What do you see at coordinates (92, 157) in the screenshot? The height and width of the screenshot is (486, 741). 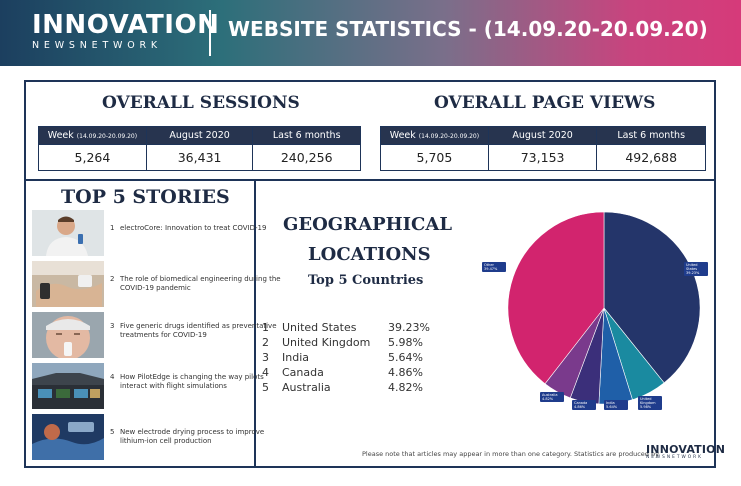 I see `sessions-week-value: 5,264` at bounding box center [92, 157].